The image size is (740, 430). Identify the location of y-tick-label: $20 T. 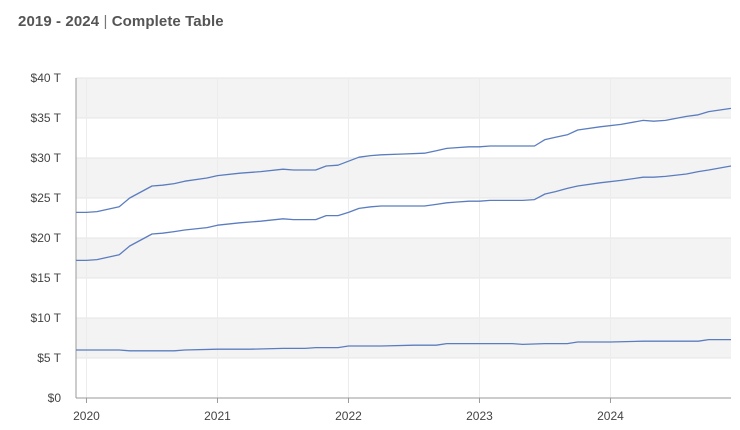
(46, 238).